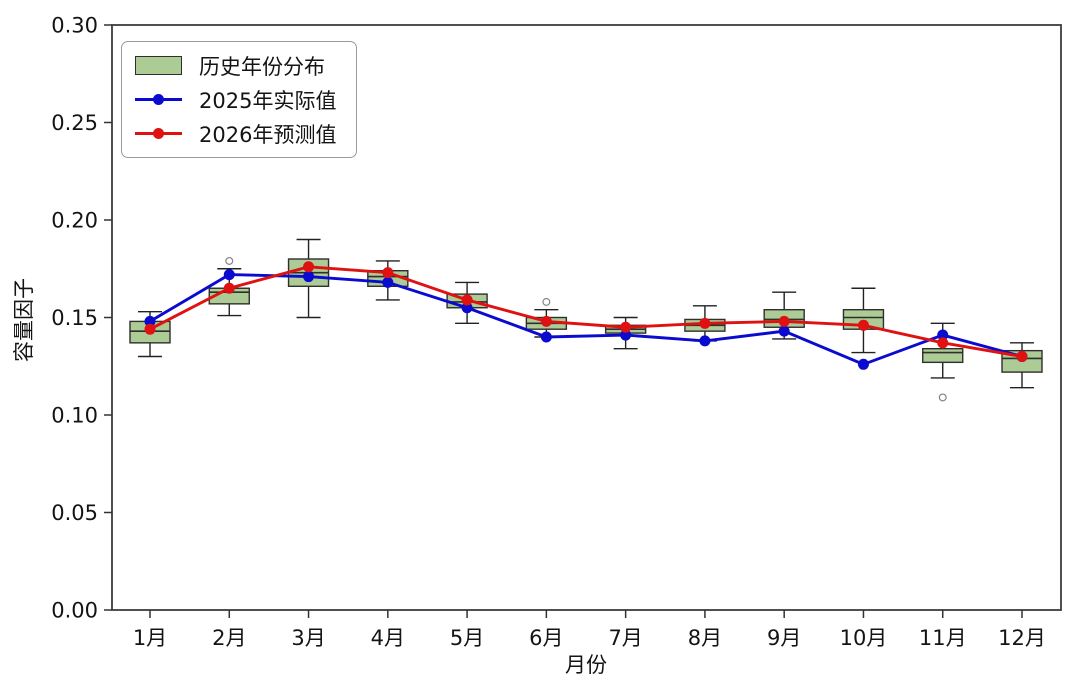 Image resolution: width=1080 pixels, height=696 pixels. I want to click on x-tick-label: 12月, so click(1022, 638).